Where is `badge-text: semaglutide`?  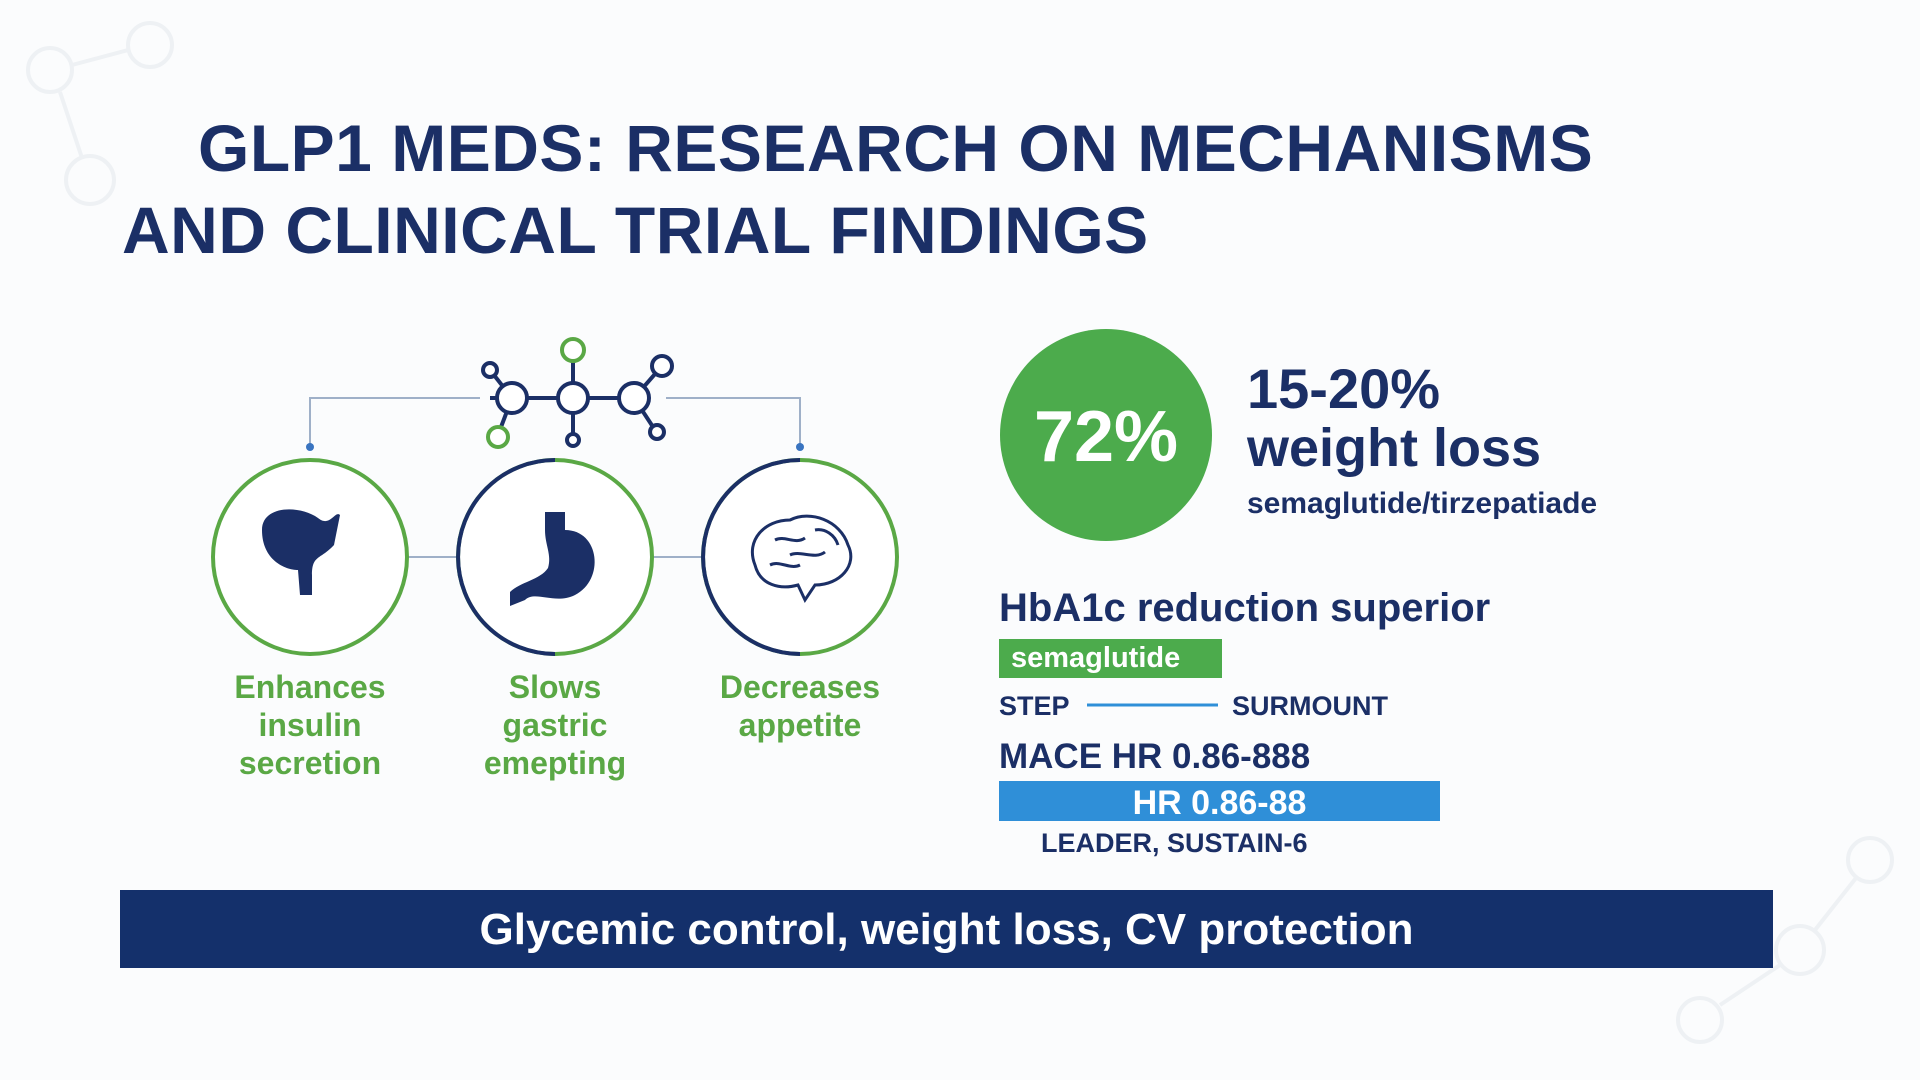 badge-text: semaglutide is located at coordinates (1096, 658).